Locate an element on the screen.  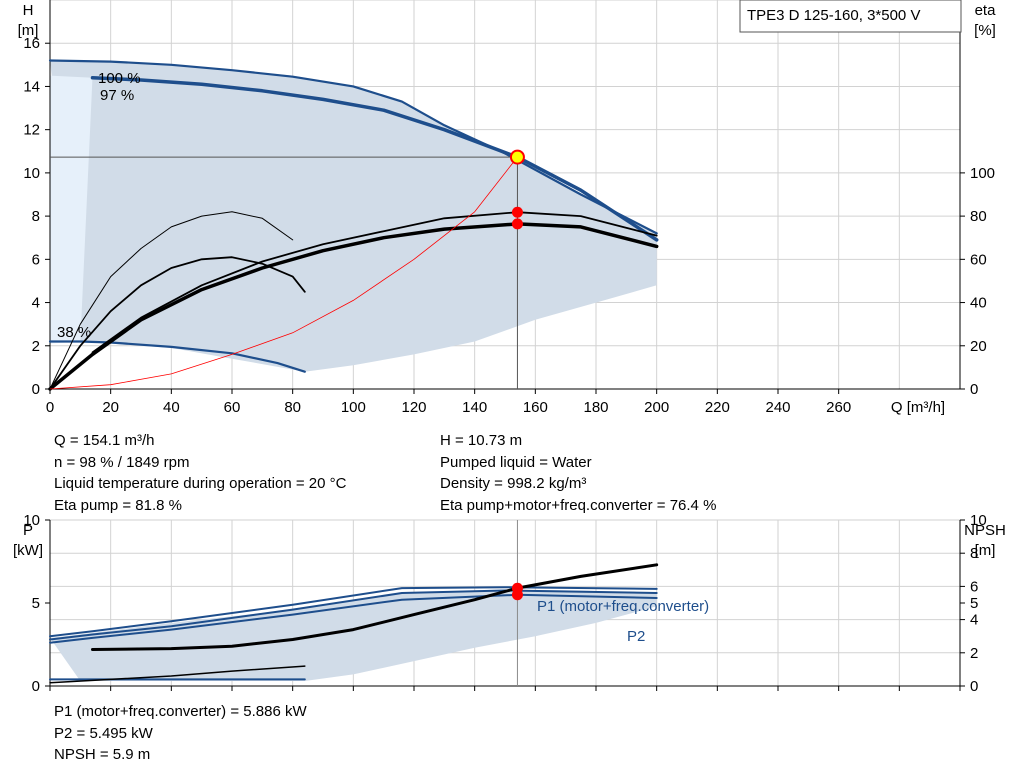
upper-x-tick-label: 180 is located at coordinates (595, 407).